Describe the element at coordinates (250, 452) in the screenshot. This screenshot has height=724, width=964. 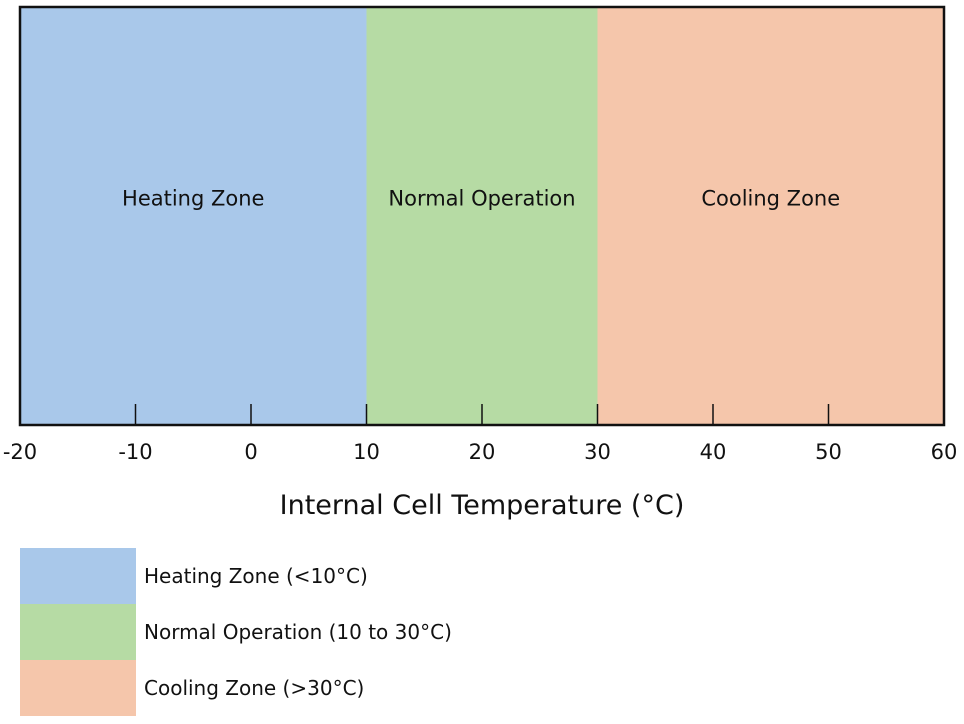
I see `x-tick-label: 0` at that location.